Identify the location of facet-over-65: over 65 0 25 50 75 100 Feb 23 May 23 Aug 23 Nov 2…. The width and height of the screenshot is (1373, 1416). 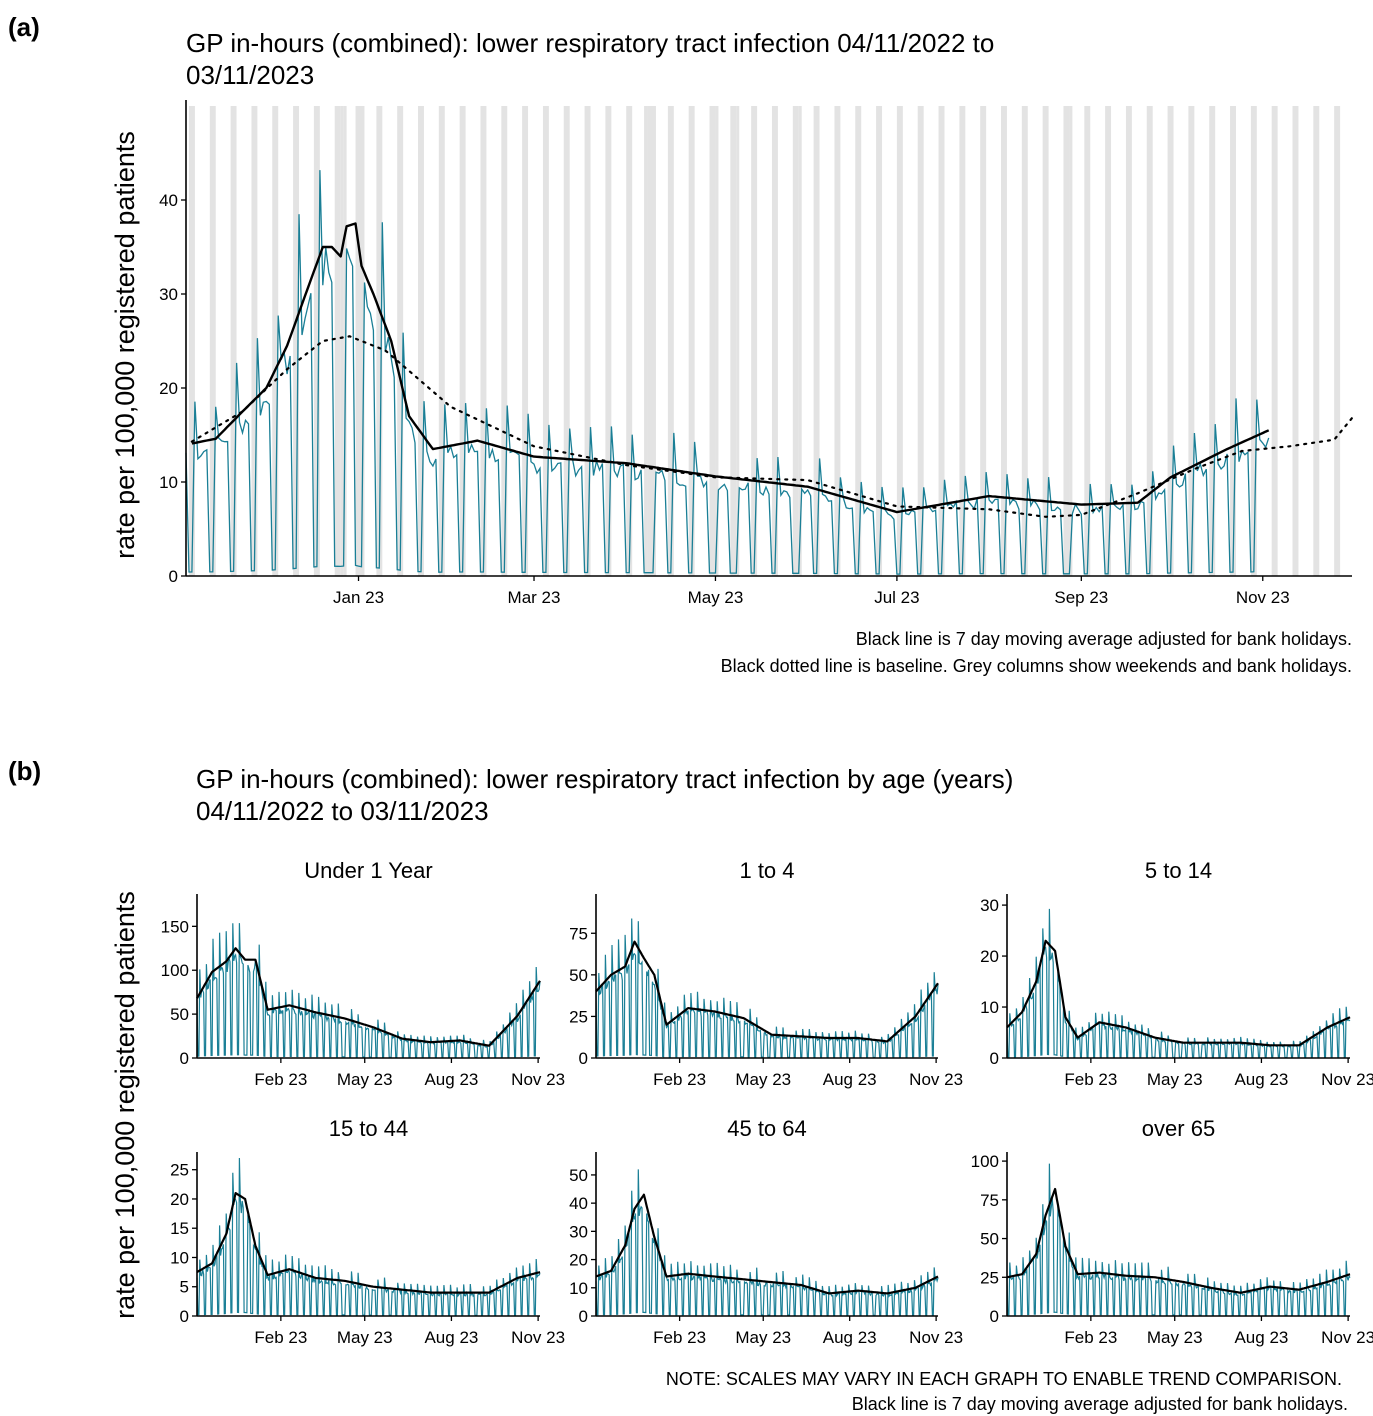
(1172, 1231).